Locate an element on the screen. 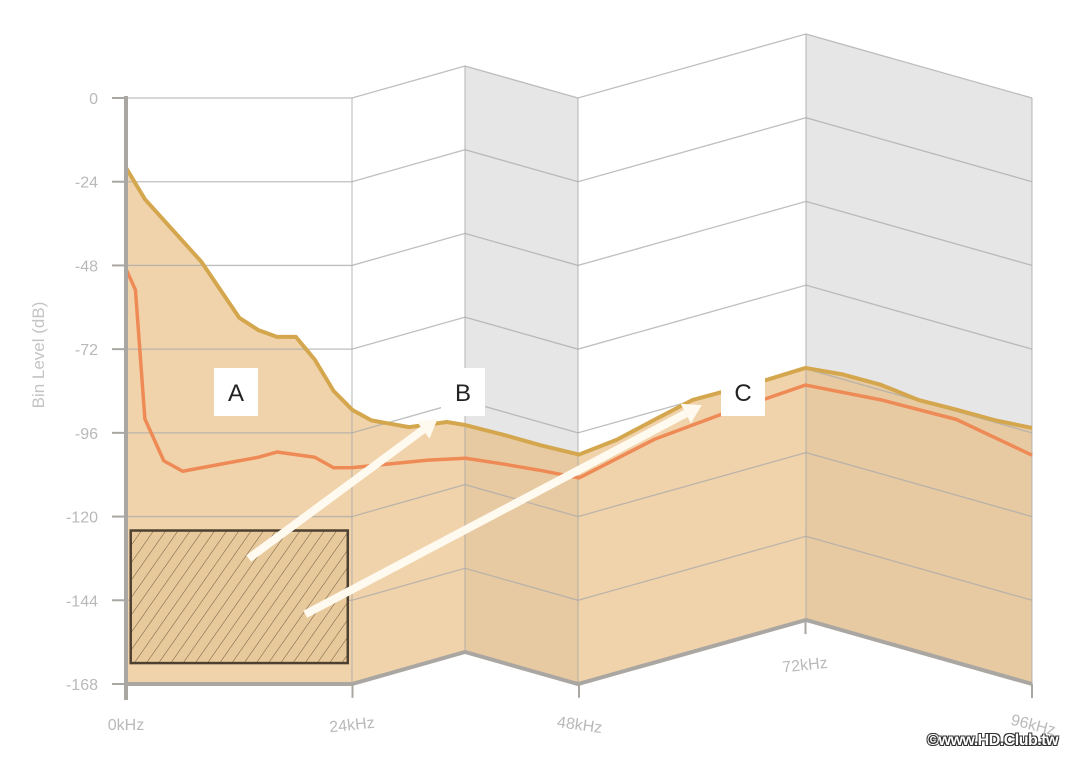 The height and width of the screenshot is (774, 1080). annotation-label: A is located at coordinates (236, 393).